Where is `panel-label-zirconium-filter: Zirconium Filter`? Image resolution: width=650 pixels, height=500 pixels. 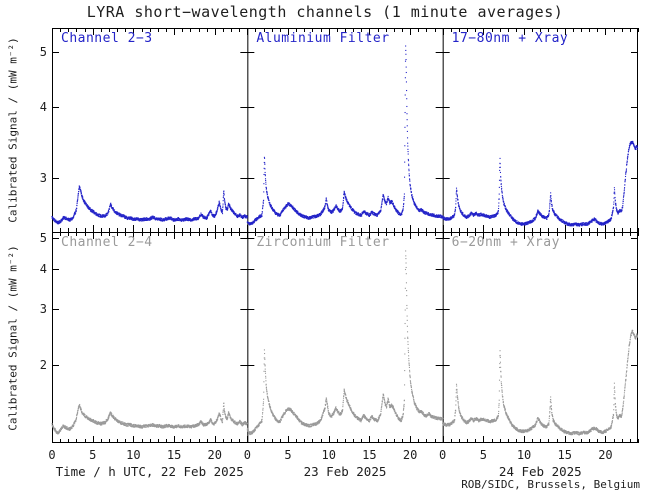 panel-label-zirconium-filter: Zirconium Filter is located at coordinates (323, 242).